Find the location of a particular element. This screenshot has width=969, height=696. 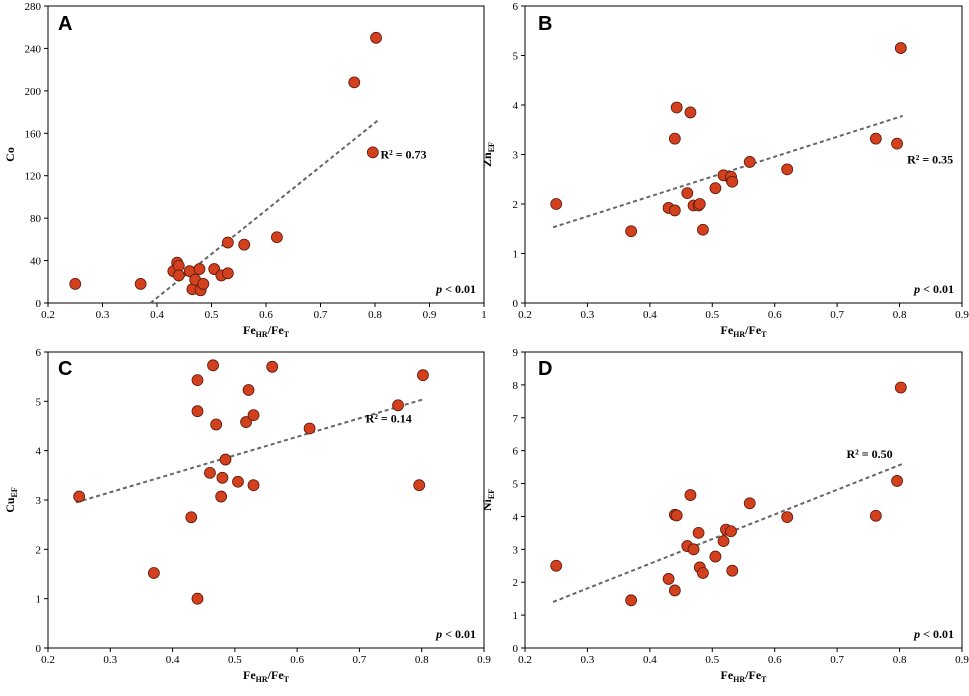

x-tick-label-a: 0.5 is located at coordinates (212, 315).